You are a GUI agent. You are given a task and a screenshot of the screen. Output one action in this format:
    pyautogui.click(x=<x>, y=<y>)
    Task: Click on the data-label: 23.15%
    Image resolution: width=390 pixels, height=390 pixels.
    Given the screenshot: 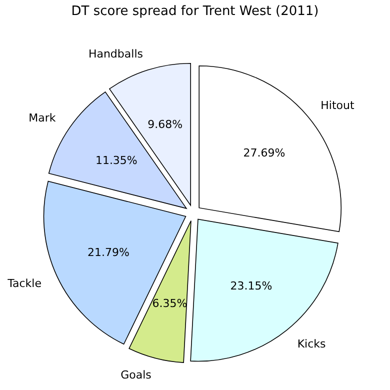 What is the action you would take?
    pyautogui.click(x=251, y=286)
    